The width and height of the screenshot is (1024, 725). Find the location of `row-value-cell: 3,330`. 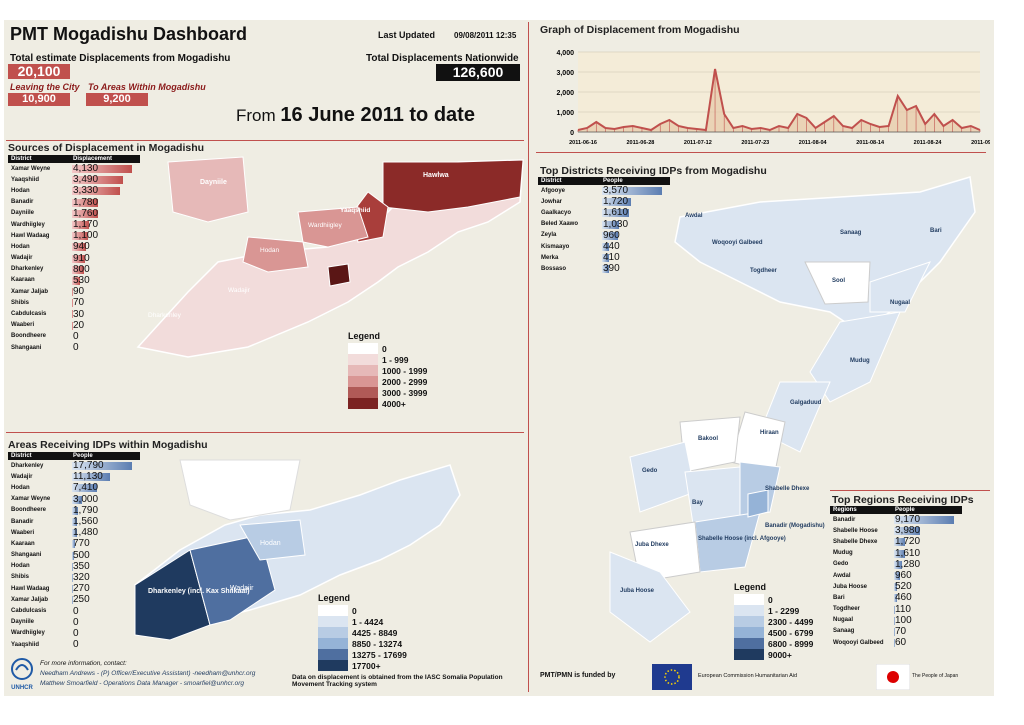

row-value-cell: 3,330 is located at coordinates (105, 190).